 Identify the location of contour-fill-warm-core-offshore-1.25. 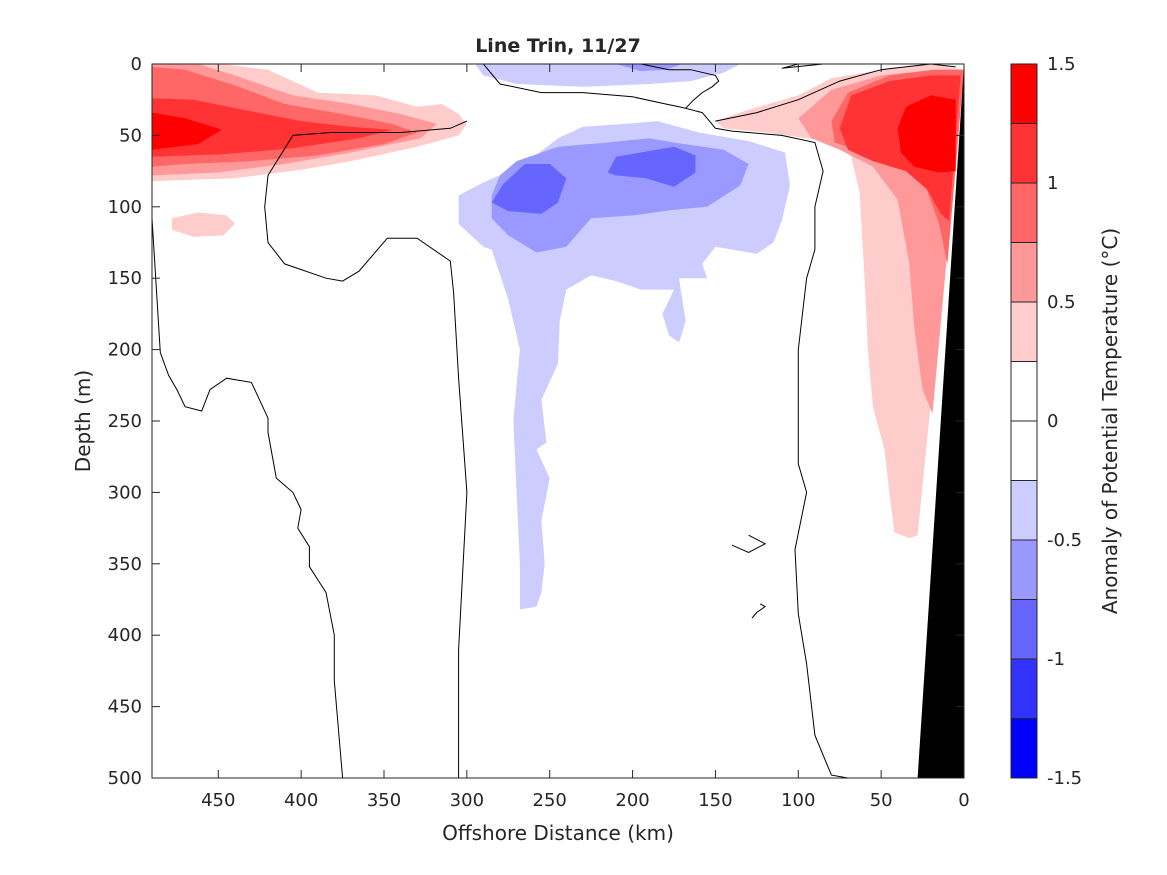
(187, 131).